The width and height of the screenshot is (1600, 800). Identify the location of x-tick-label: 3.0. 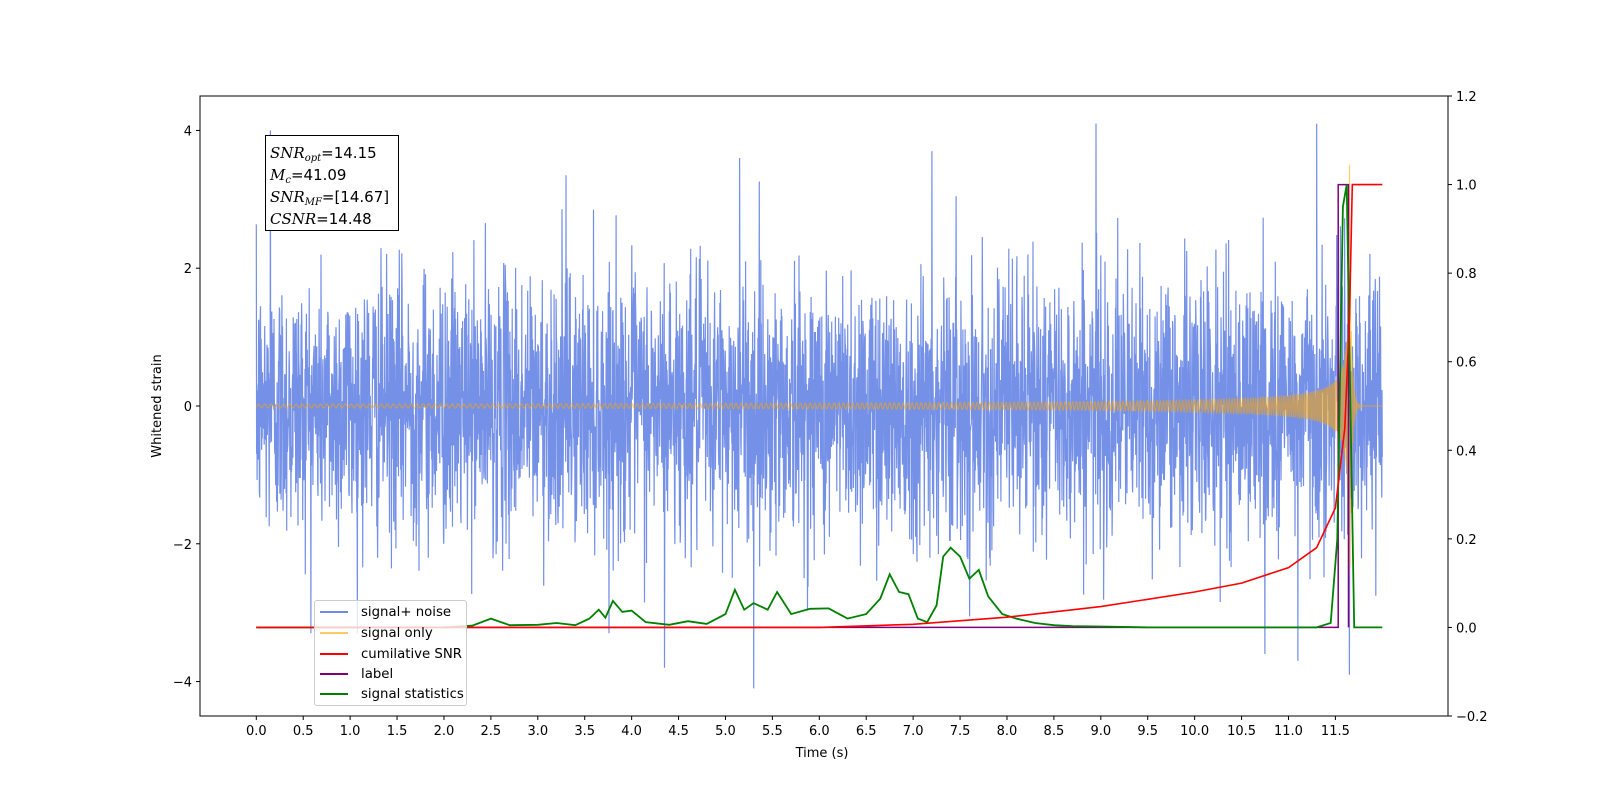
(537, 731).